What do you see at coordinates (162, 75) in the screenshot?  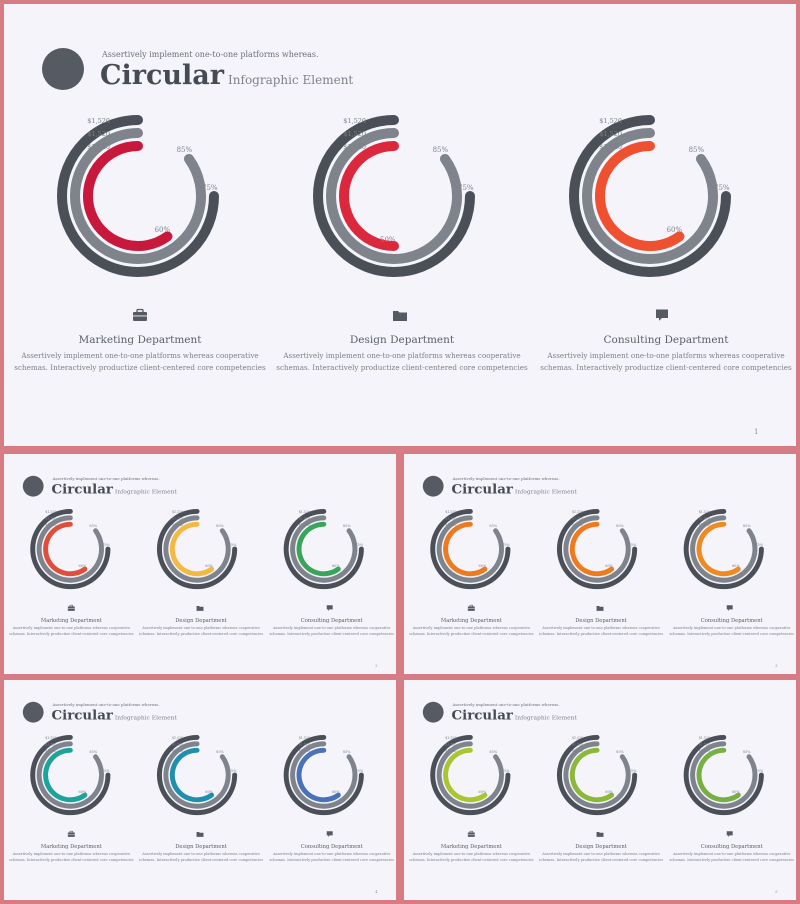 I see `title-main: Circular` at bounding box center [162, 75].